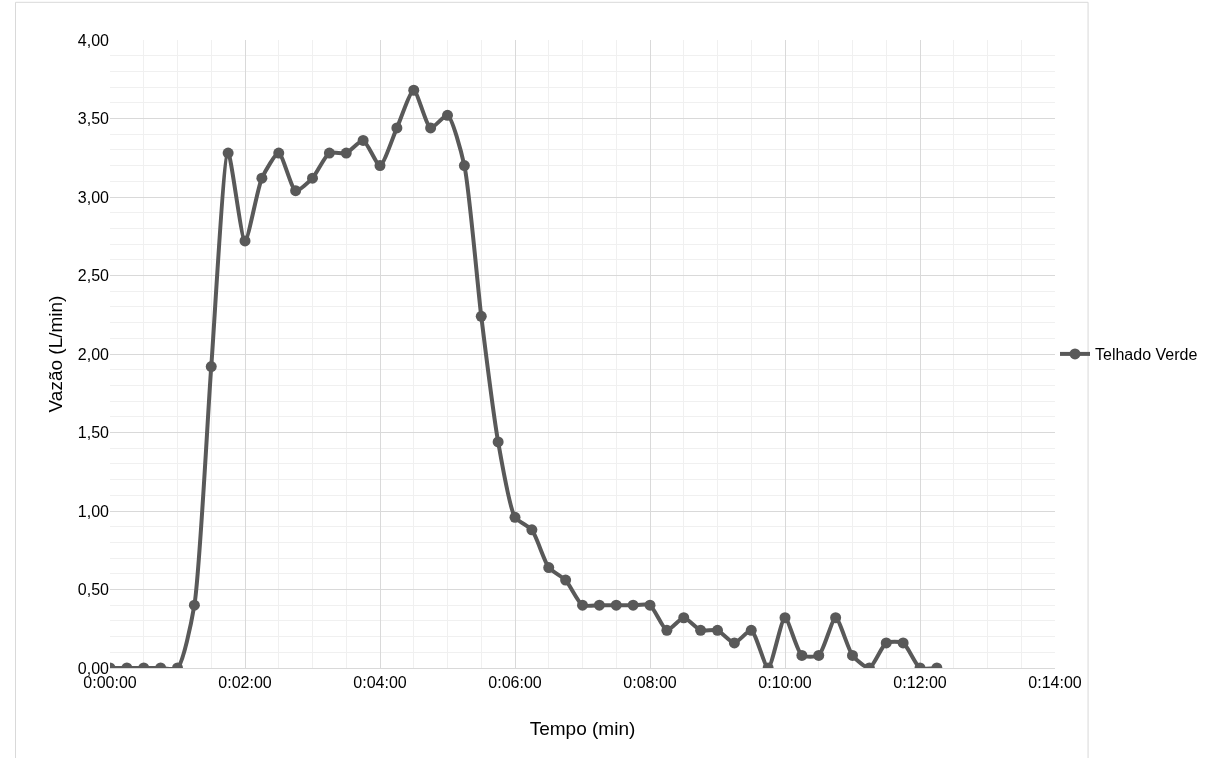 This screenshot has width=1215, height=758. I want to click on y-tick-label: 2,50, so click(93, 276).